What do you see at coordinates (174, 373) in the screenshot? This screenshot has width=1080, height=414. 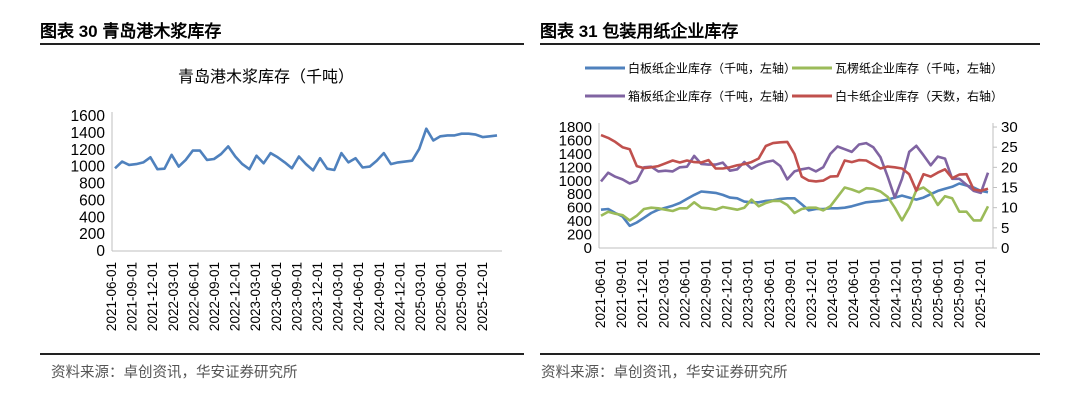 I see `source-note-left: 资料来源：卓创资讯，华安证券研究所` at bounding box center [174, 373].